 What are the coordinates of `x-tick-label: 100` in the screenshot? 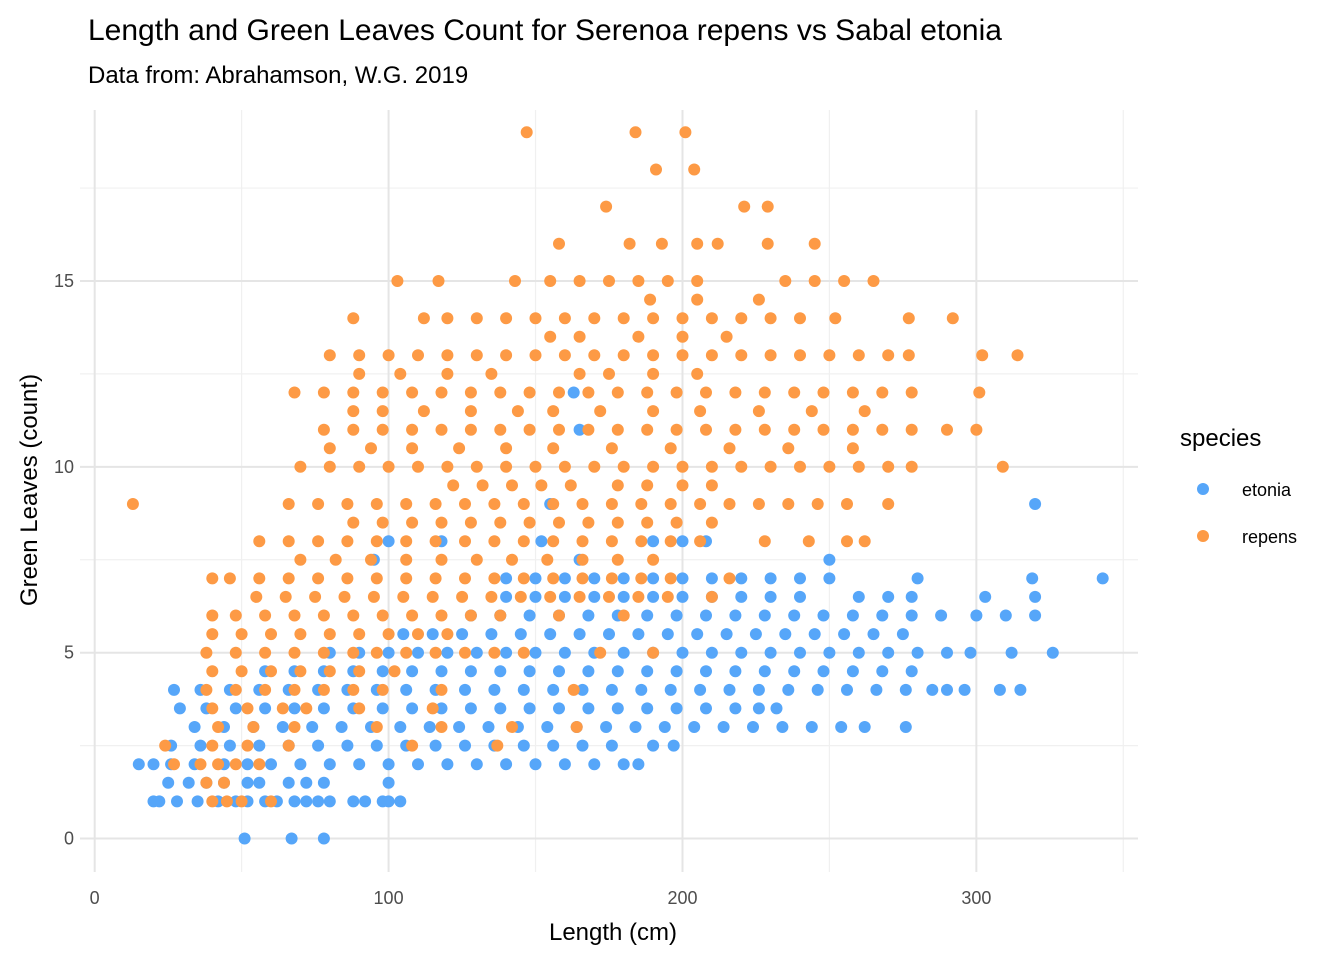 It's located at (389, 898).